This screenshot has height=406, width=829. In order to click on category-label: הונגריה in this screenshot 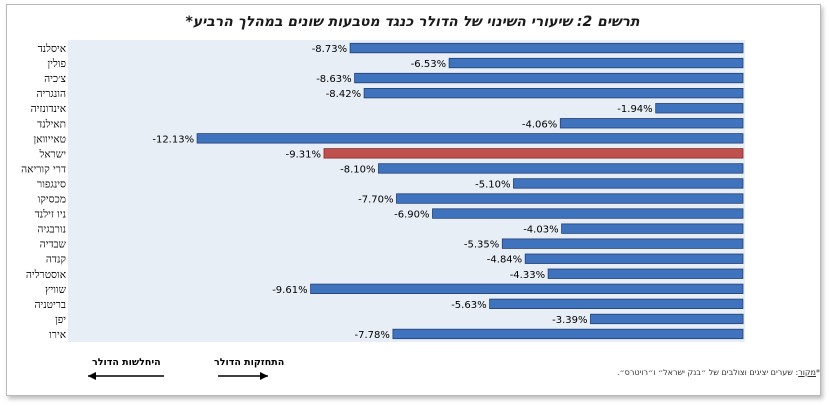, I will do `click(51, 94)`.